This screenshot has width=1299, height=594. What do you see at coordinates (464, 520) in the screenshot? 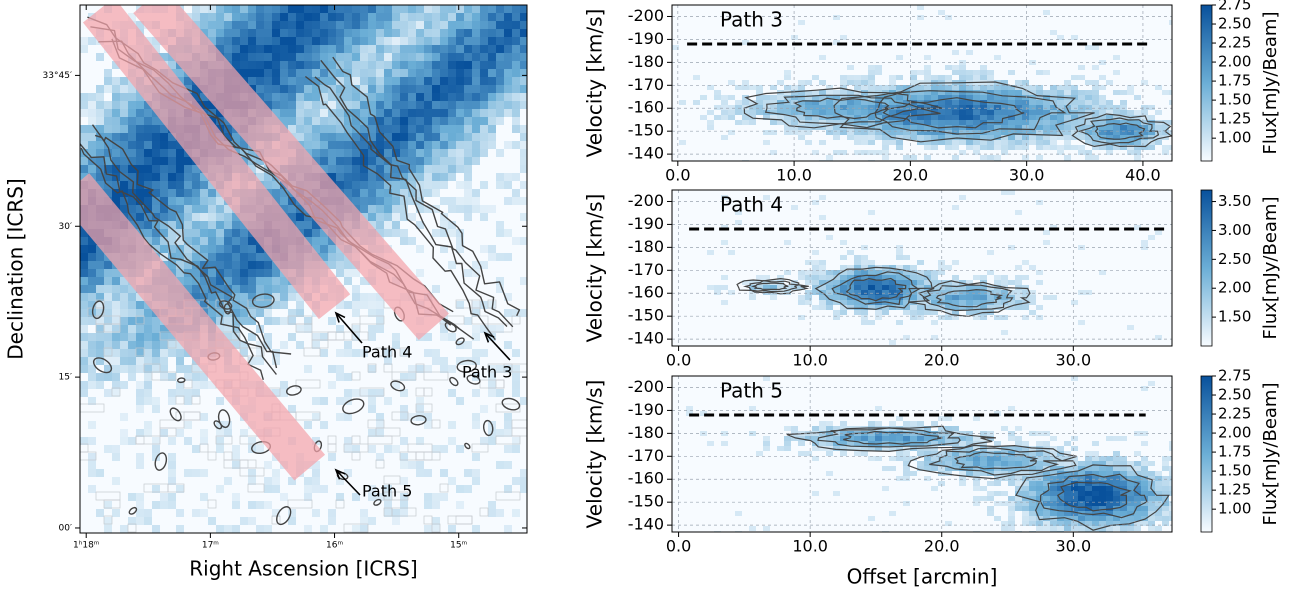
I see `noise-outline` at bounding box center [464, 520].